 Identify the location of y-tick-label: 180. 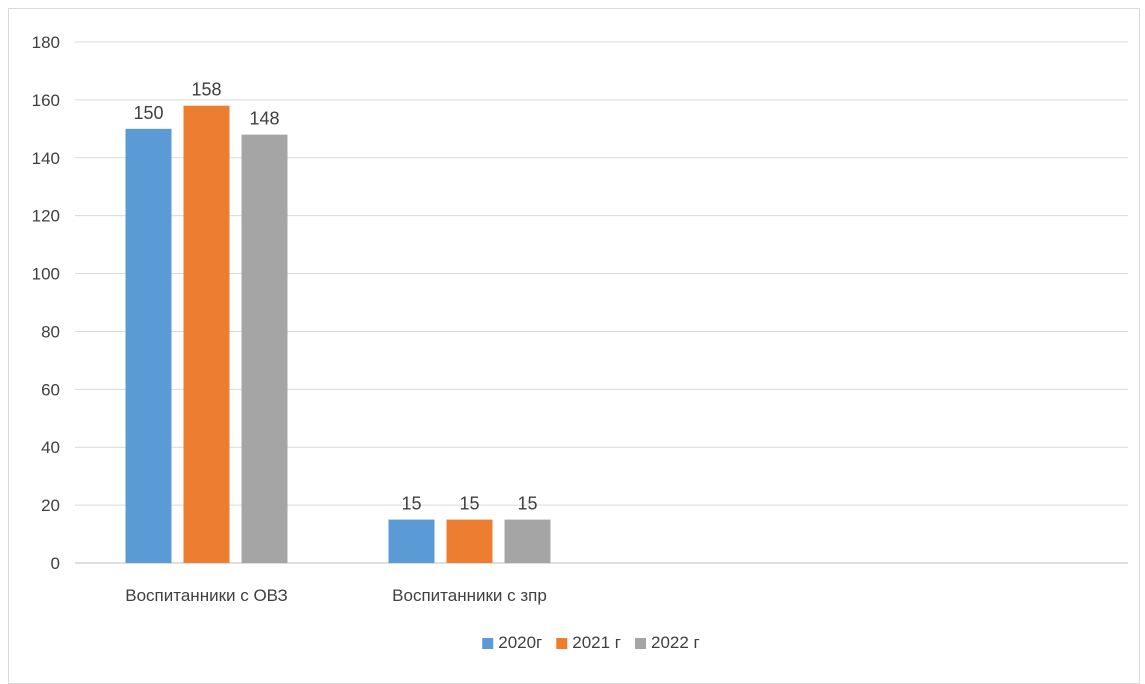
(46, 42).